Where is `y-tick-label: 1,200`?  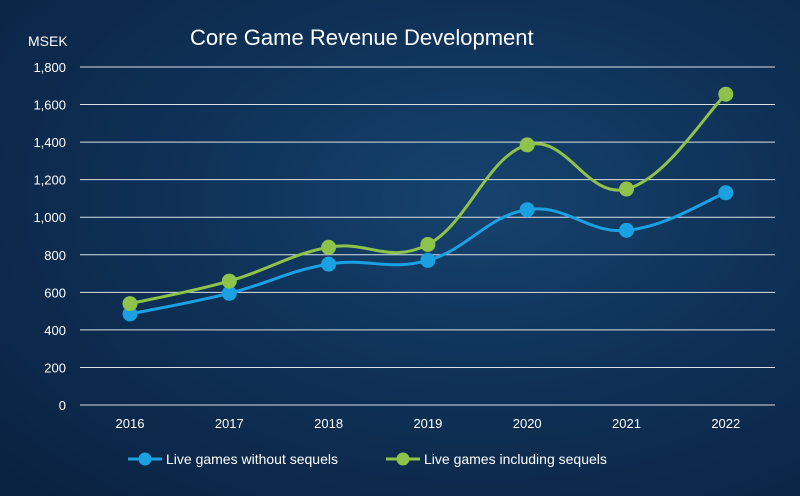 y-tick-label: 1,200 is located at coordinates (49, 180).